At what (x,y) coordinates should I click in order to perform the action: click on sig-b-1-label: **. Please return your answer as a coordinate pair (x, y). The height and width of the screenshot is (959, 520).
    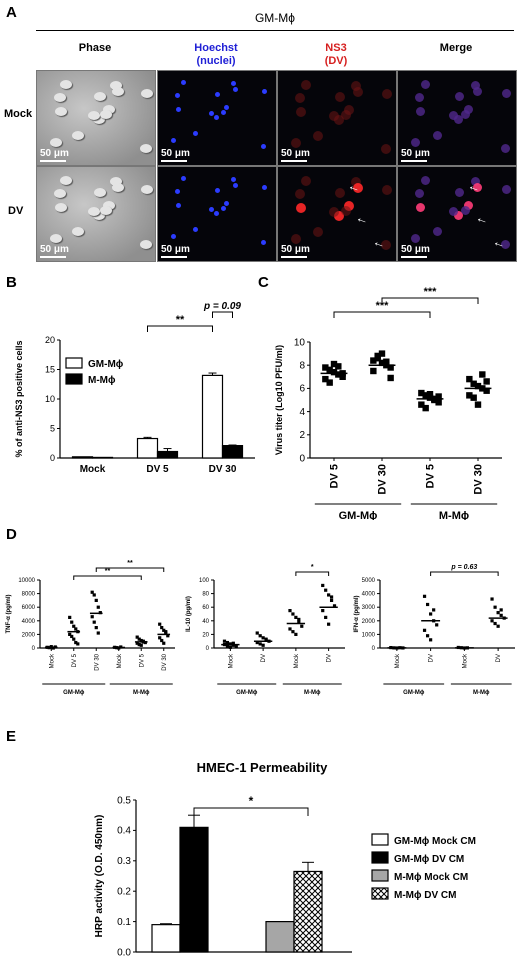
    Looking at the image, I should click on (180, 320).